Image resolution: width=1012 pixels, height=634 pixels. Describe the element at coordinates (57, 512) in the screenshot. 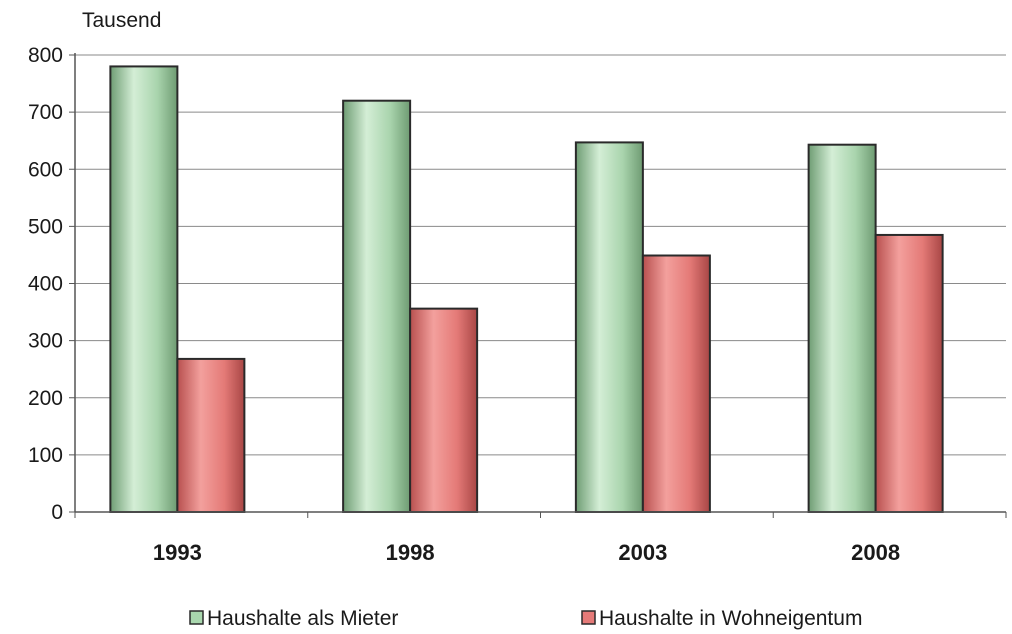

I see `y-tick-label: 0` at that location.